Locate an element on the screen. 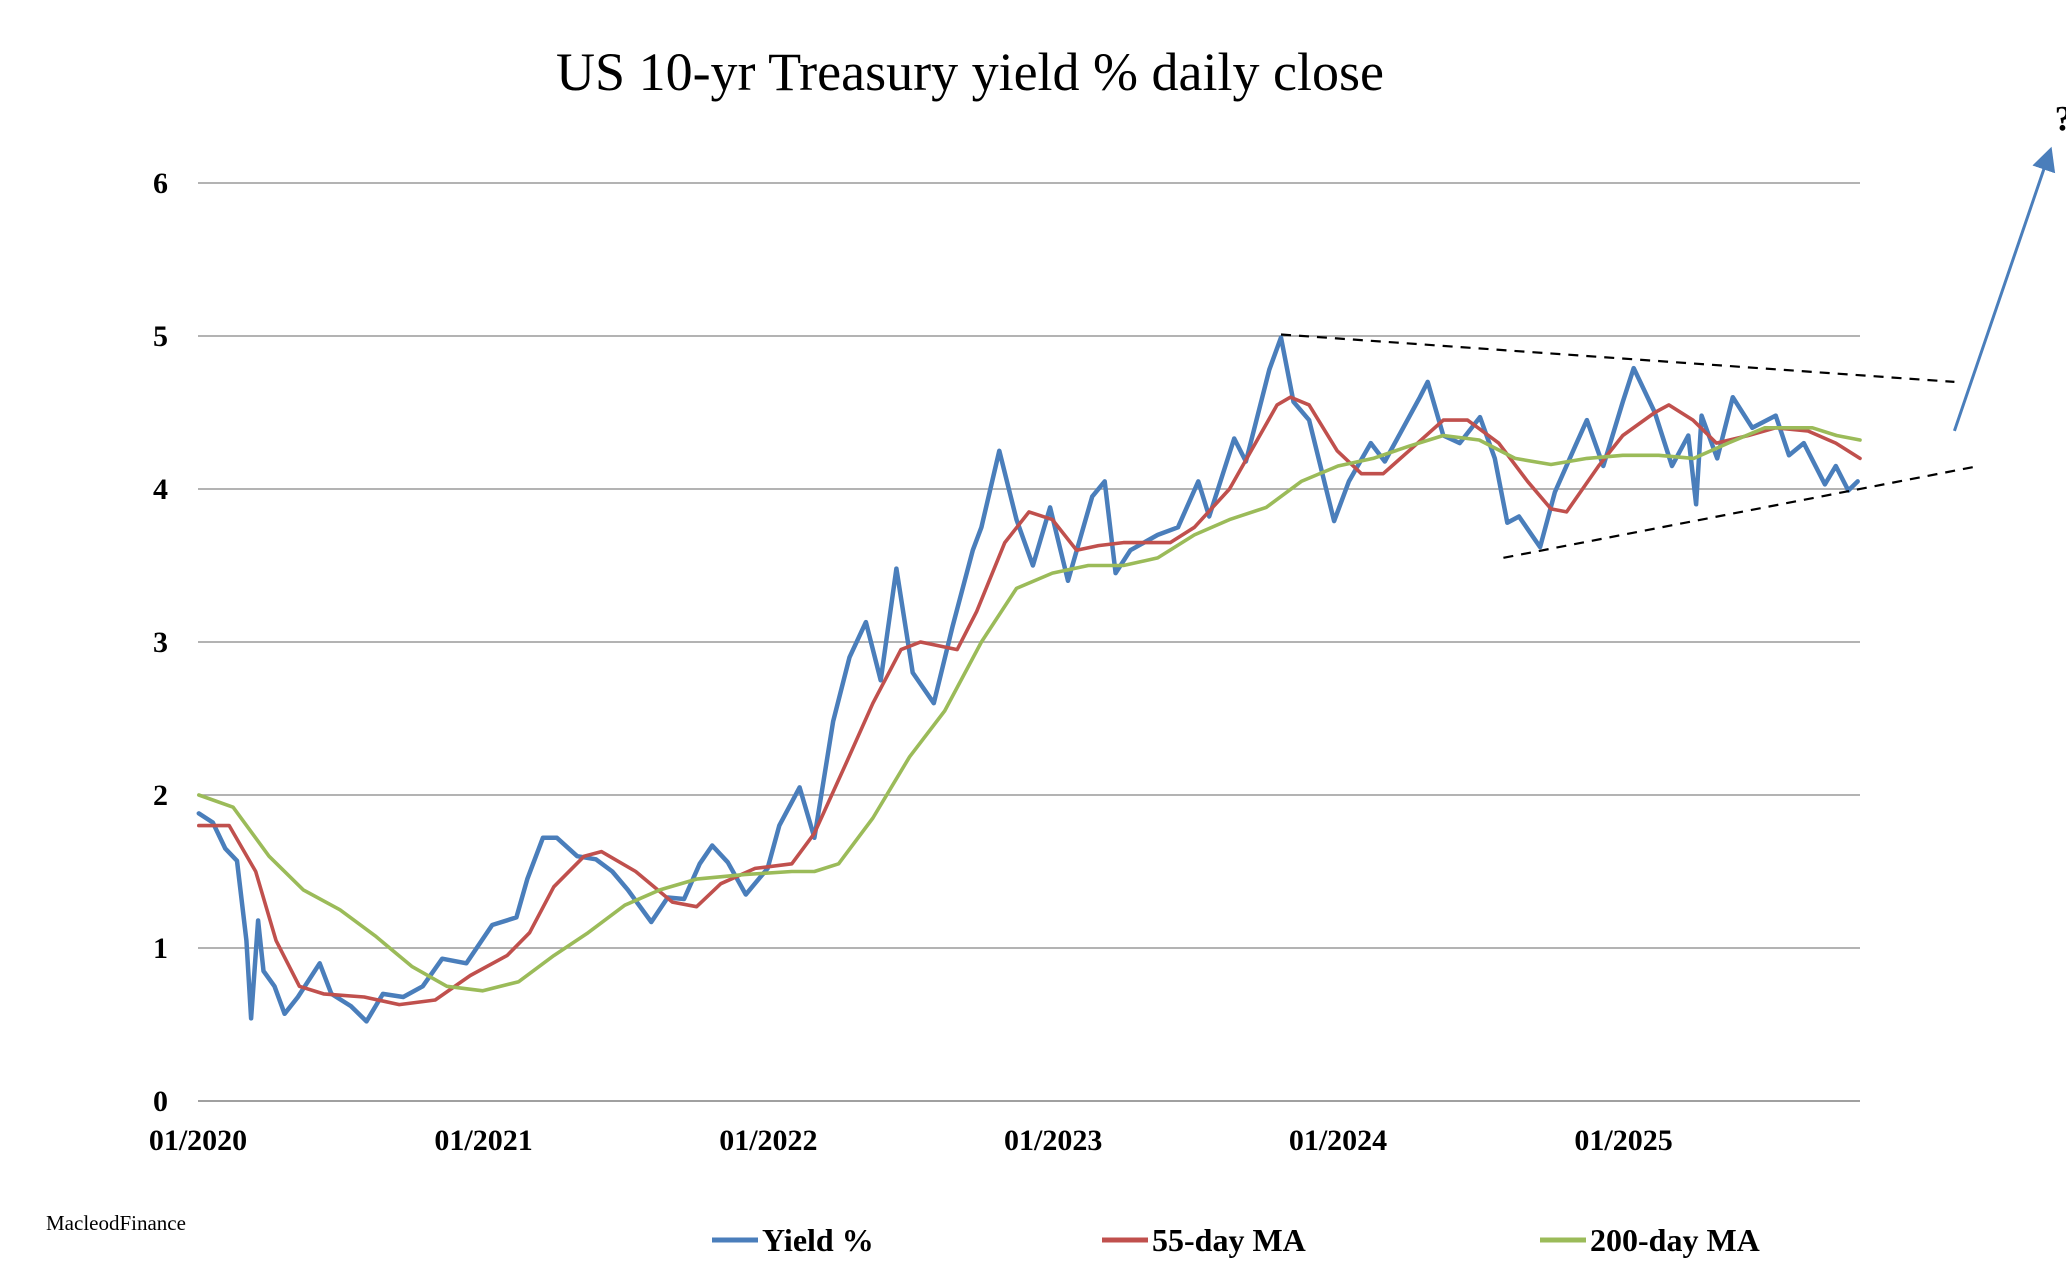 The width and height of the screenshot is (2066, 1270). chart-title: US 10-yr Treasury yield % daily close is located at coordinates (970, 72).